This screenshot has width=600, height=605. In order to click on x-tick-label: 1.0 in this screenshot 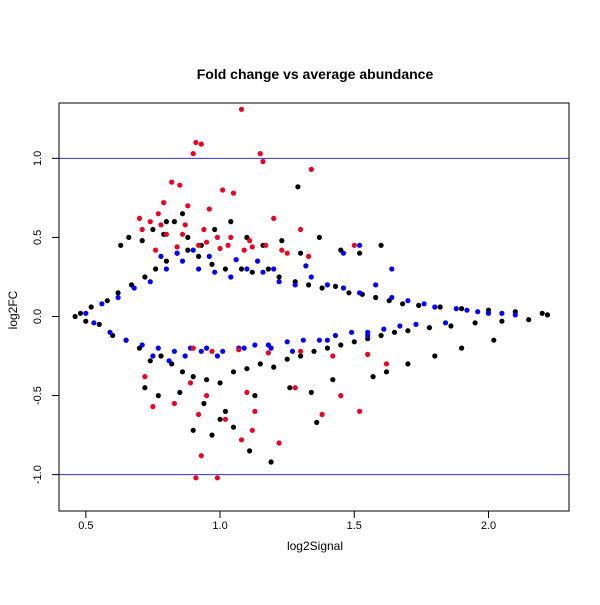, I will do `click(219, 526)`.